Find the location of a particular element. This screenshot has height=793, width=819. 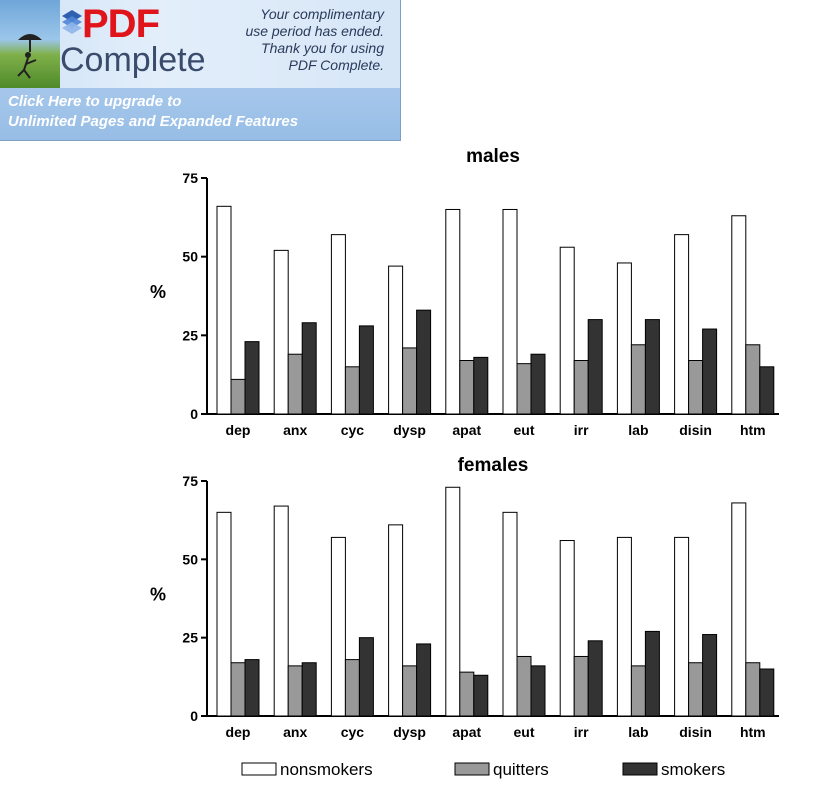

bar-smokers-cyc is located at coordinates (366, 677).